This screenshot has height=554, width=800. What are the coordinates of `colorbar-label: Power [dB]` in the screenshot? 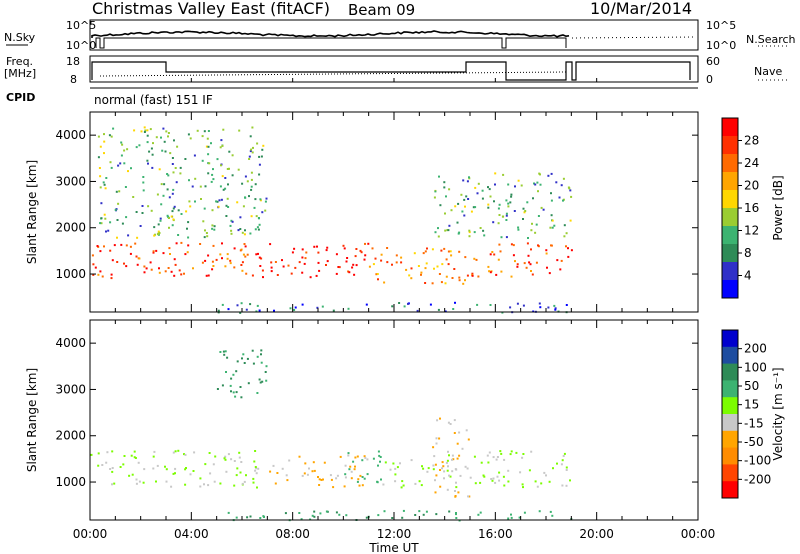 It's located at (778, 207).